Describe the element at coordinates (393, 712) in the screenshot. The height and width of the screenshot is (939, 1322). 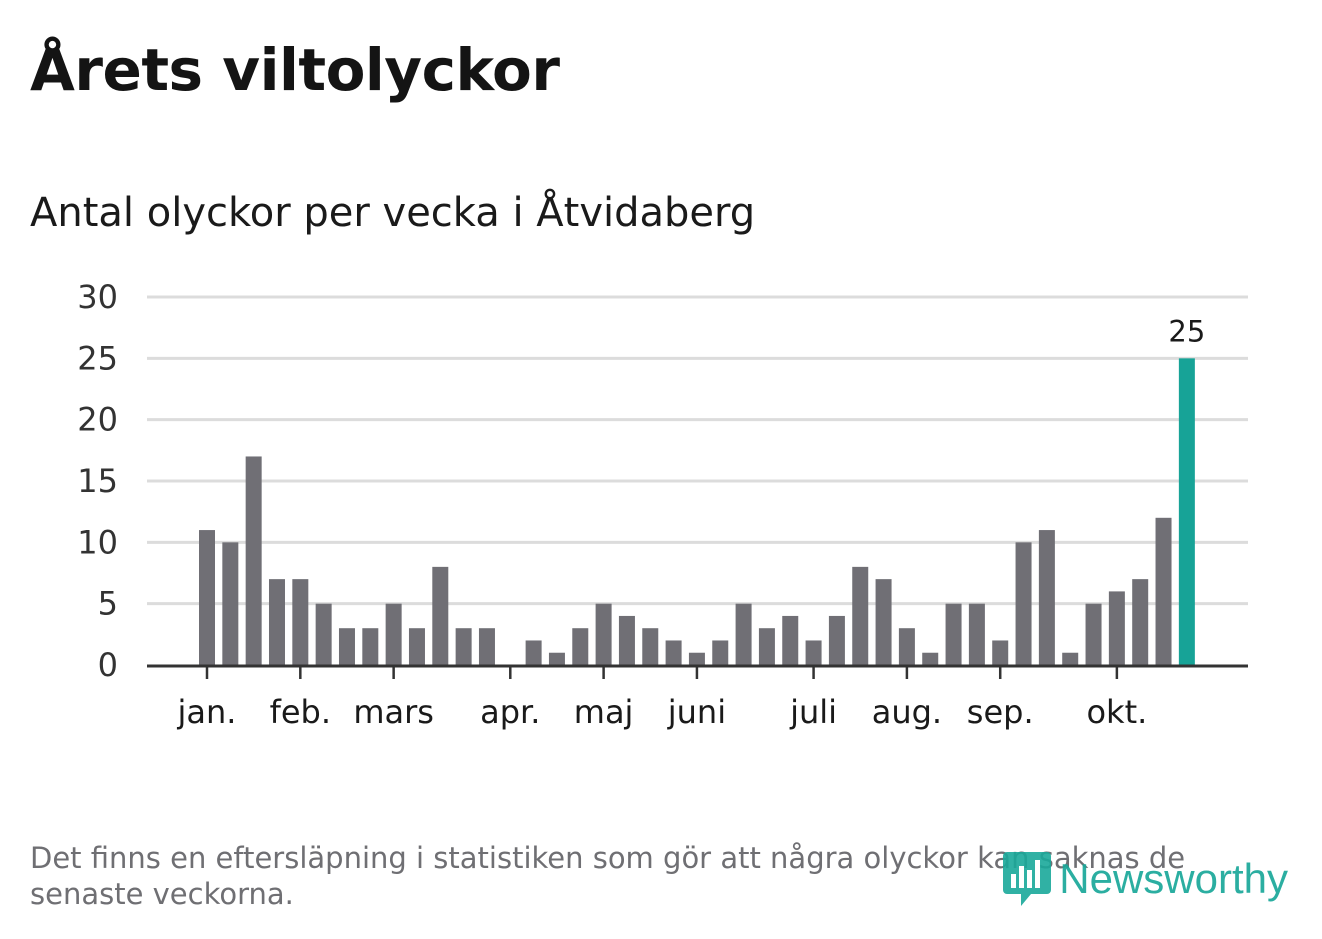
I see `x-tick-label: mars` at that location.